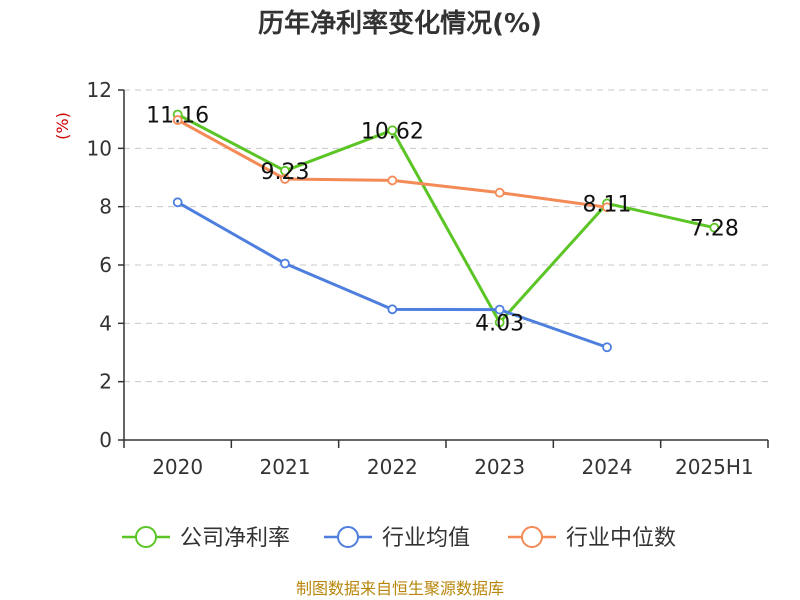 The height and width of the screenshot is (600, 800). I want to click on data-label: 8.11, so click(607, 204).